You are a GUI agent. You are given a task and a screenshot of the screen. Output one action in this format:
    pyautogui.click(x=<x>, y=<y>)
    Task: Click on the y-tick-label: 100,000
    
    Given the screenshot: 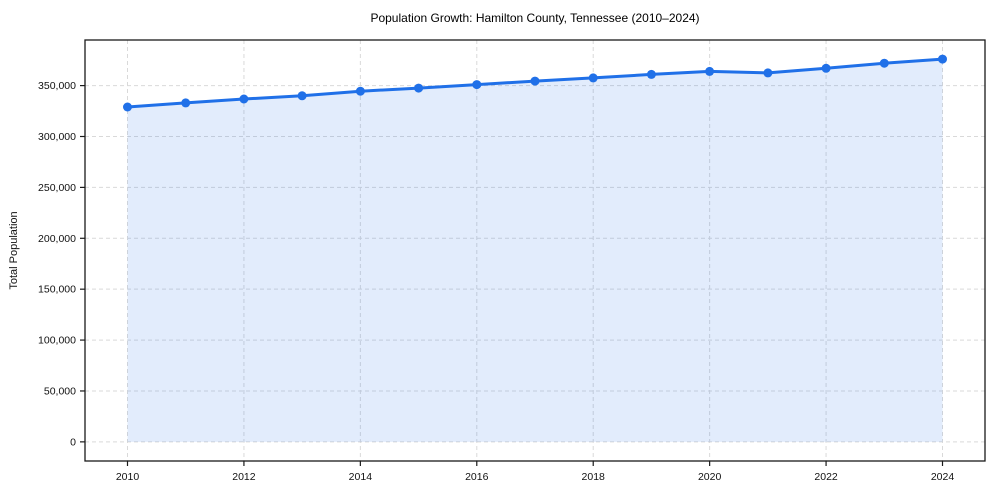 What is the action you would take?
    pyautogui.click(x=57, y=341)
    